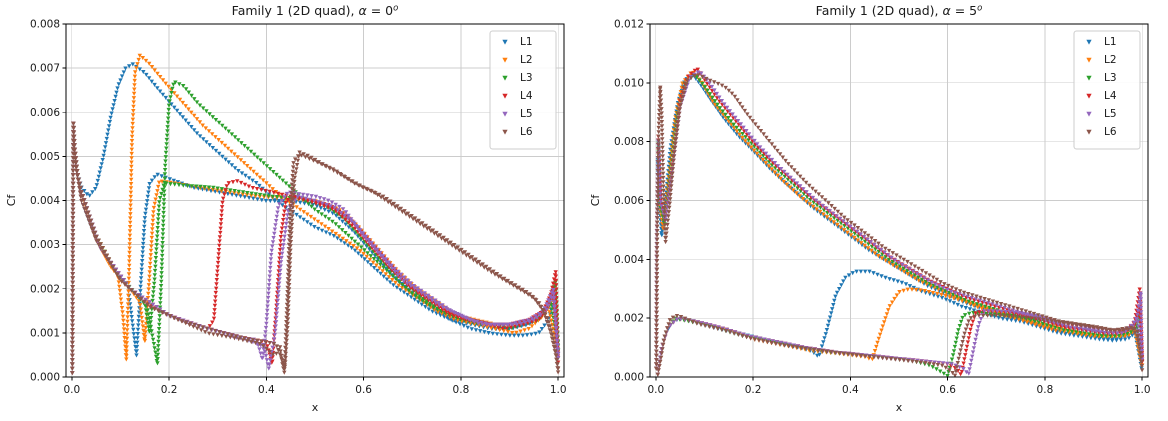 This screenshot has height=421, width=1168. What do you see at coordinates (629, 83) in the screenshot?
I see `y-tick-label: 0.010` at bounding box center [629, 83].